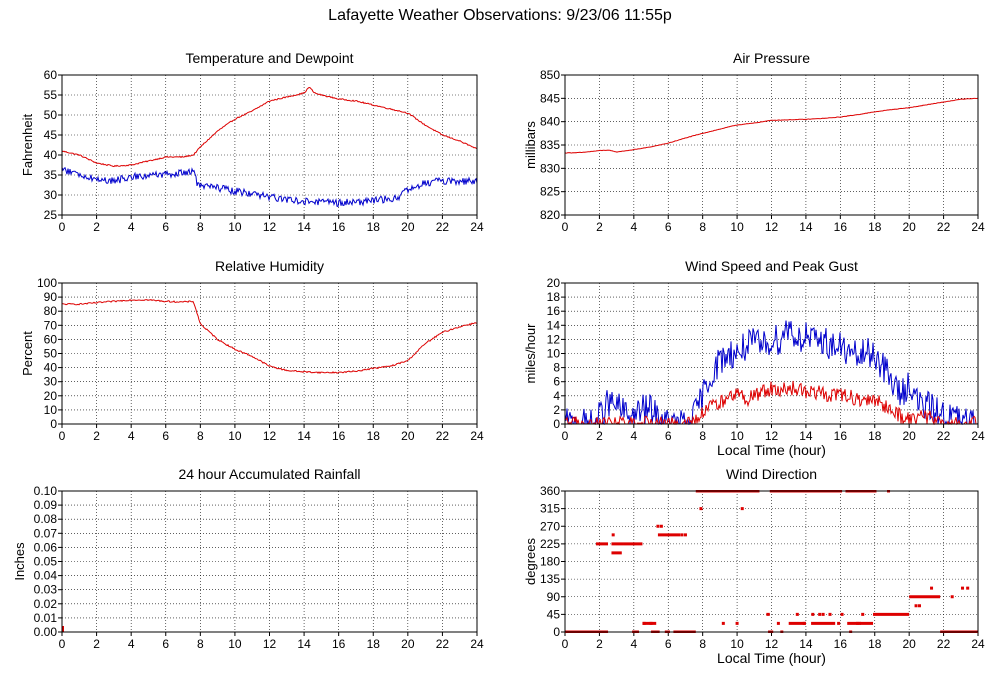 Image resolution: width=1000 pixels, height=680 pixels. I want to click on x-axis-label: Local Time (hour), so click(771, 450).